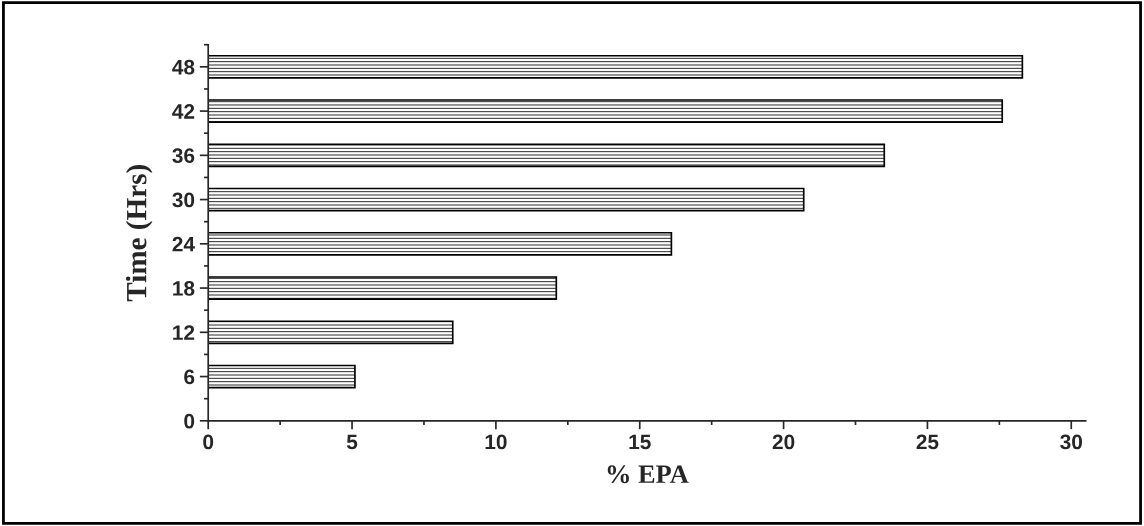  Describe the element at coordinates (183, 156) in the screenshot. I see `y-tick-label: 36` at that location.